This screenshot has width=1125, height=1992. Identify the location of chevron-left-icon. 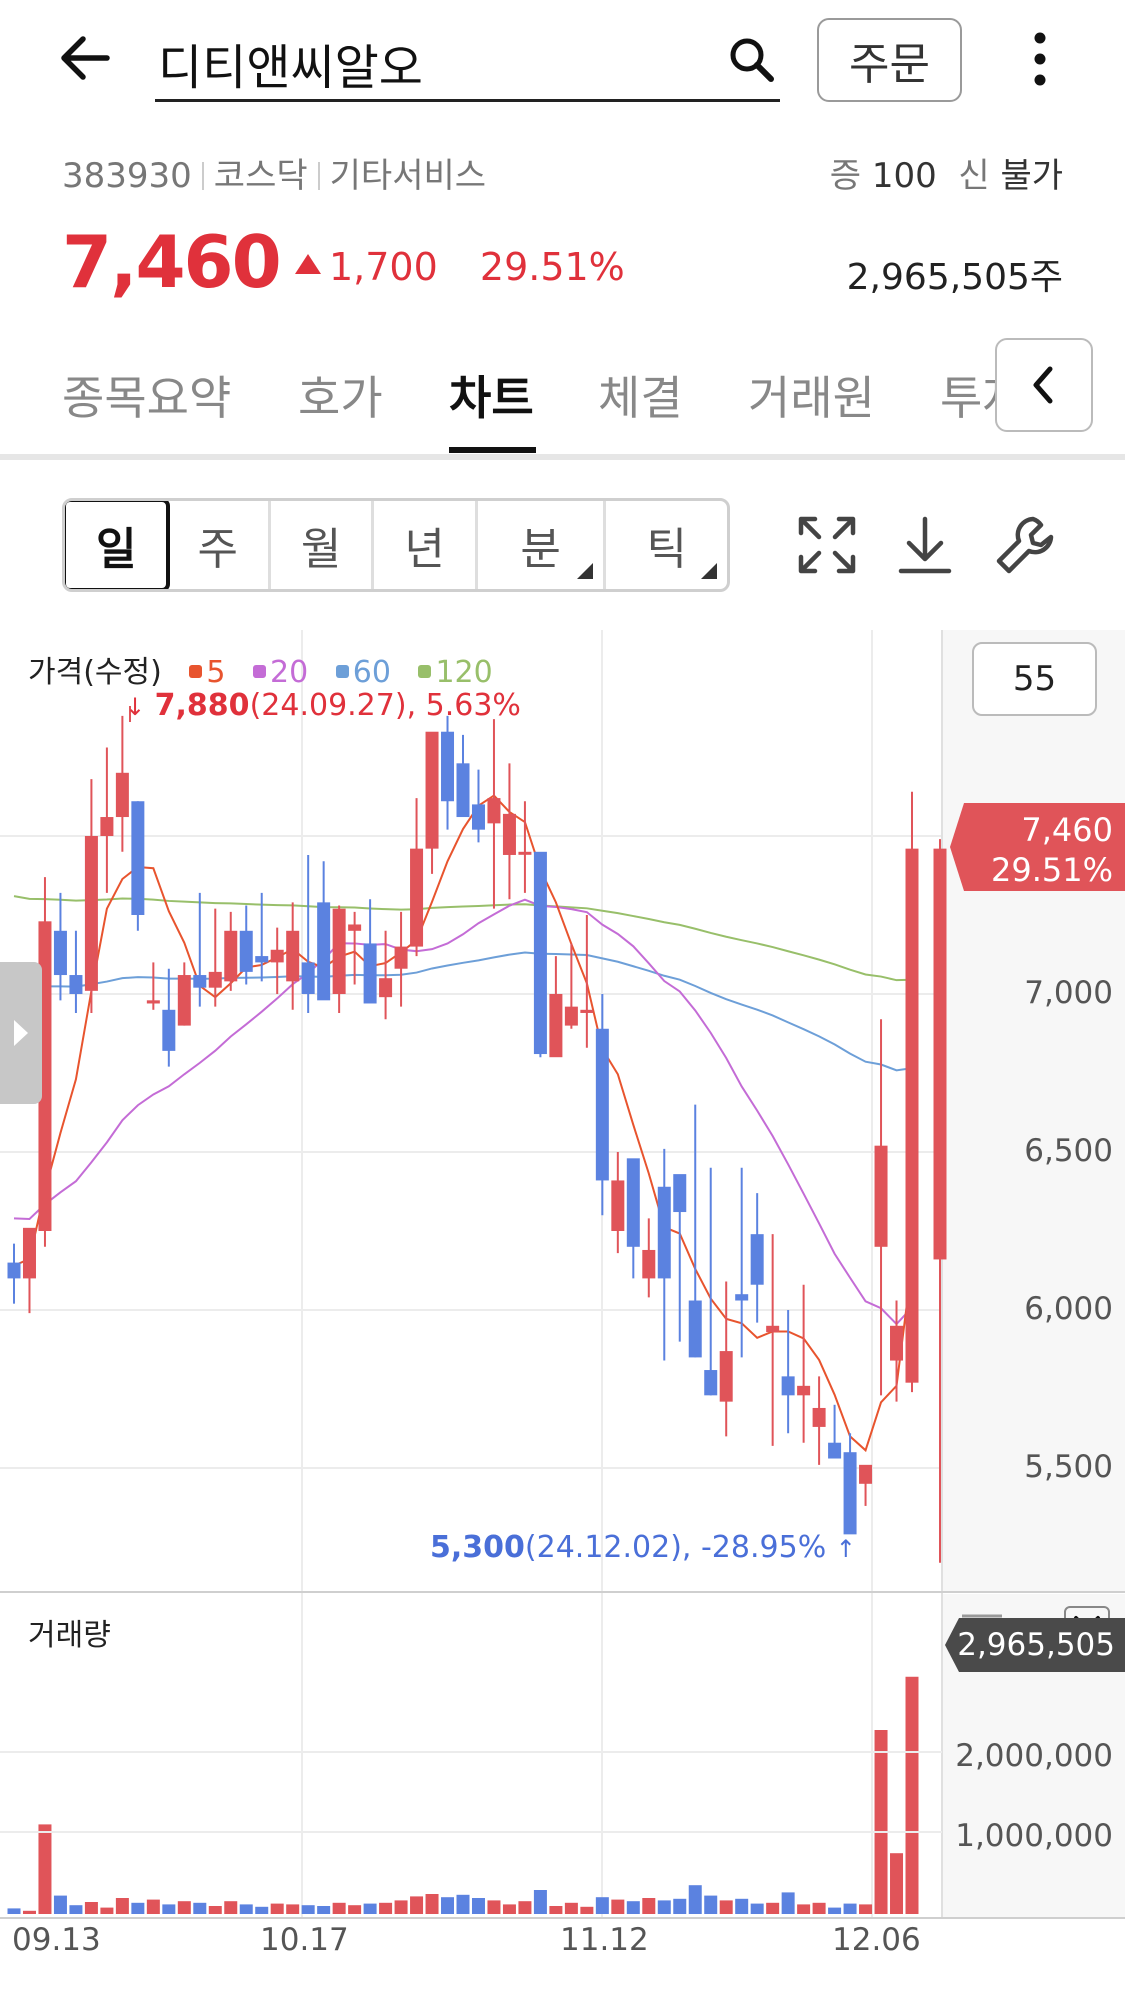
(1043, 385).